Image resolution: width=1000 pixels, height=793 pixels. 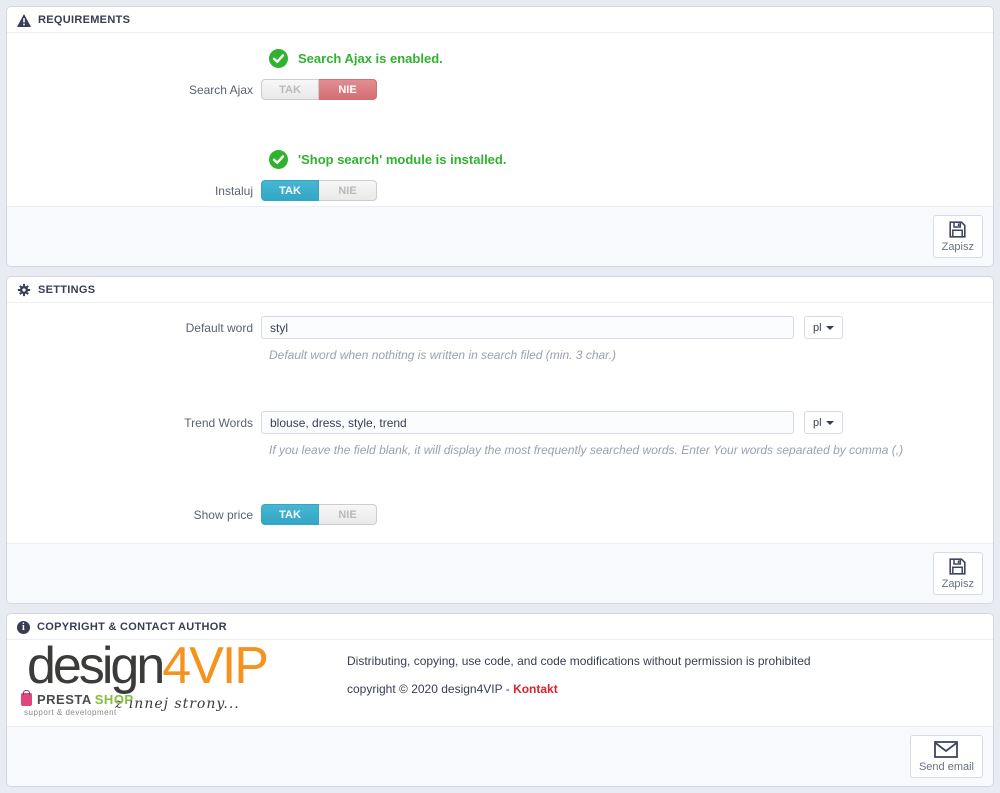 I want to click on trend-words-label: Trend Words, so click(x=218, y=422).